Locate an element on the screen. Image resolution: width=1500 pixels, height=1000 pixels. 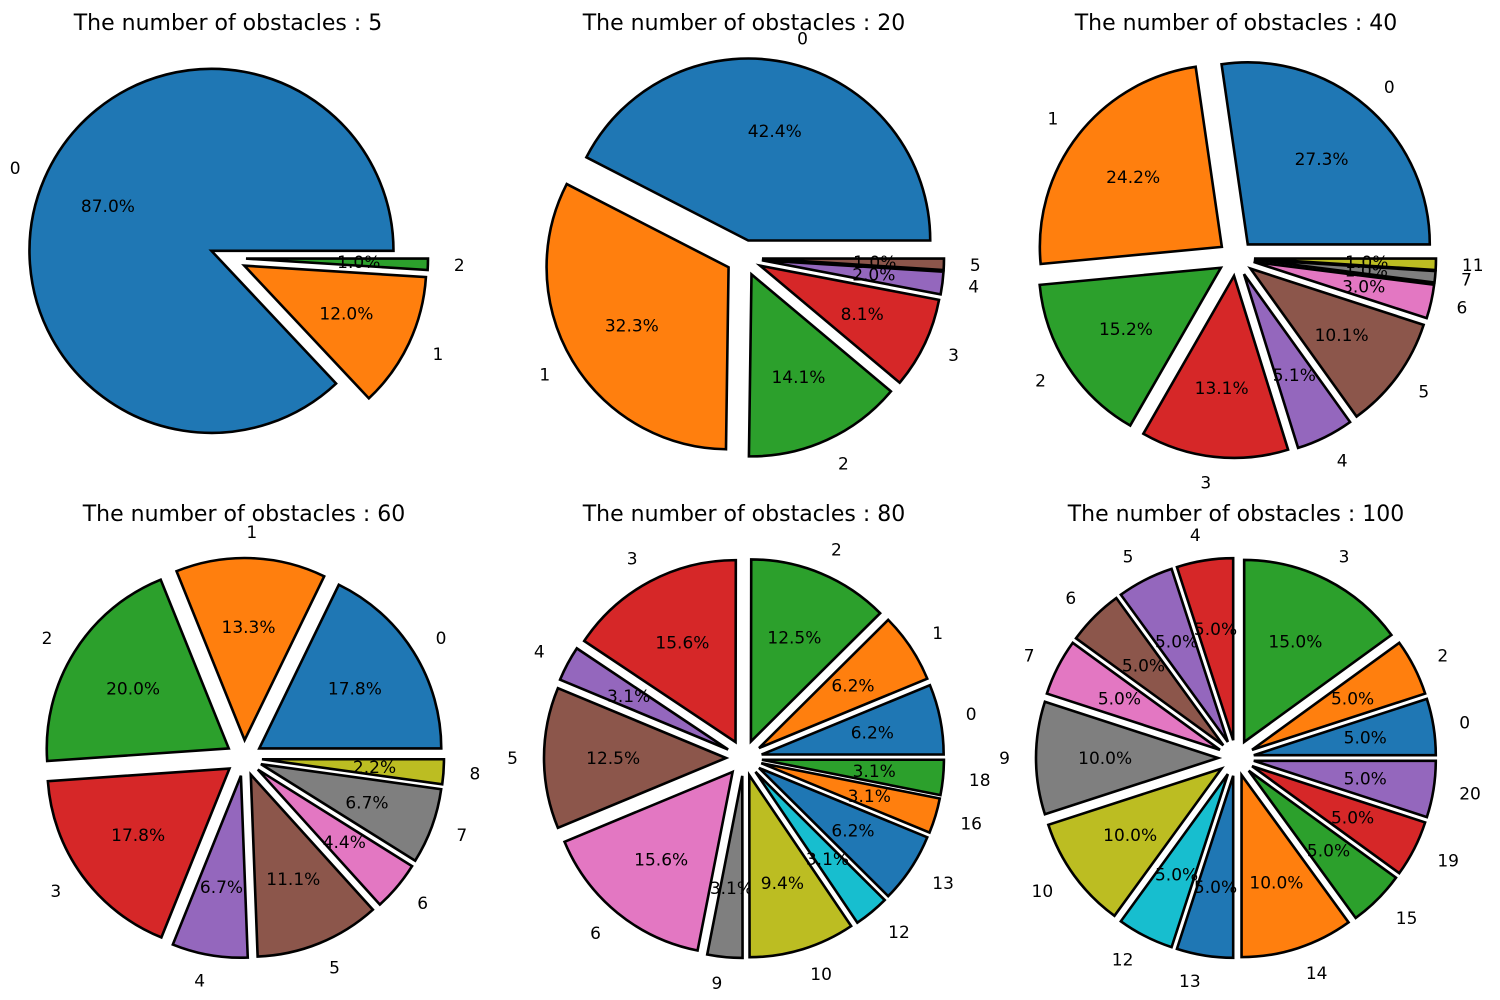
slice-percentage: 27.3% is located at coordinates (1322, 160).